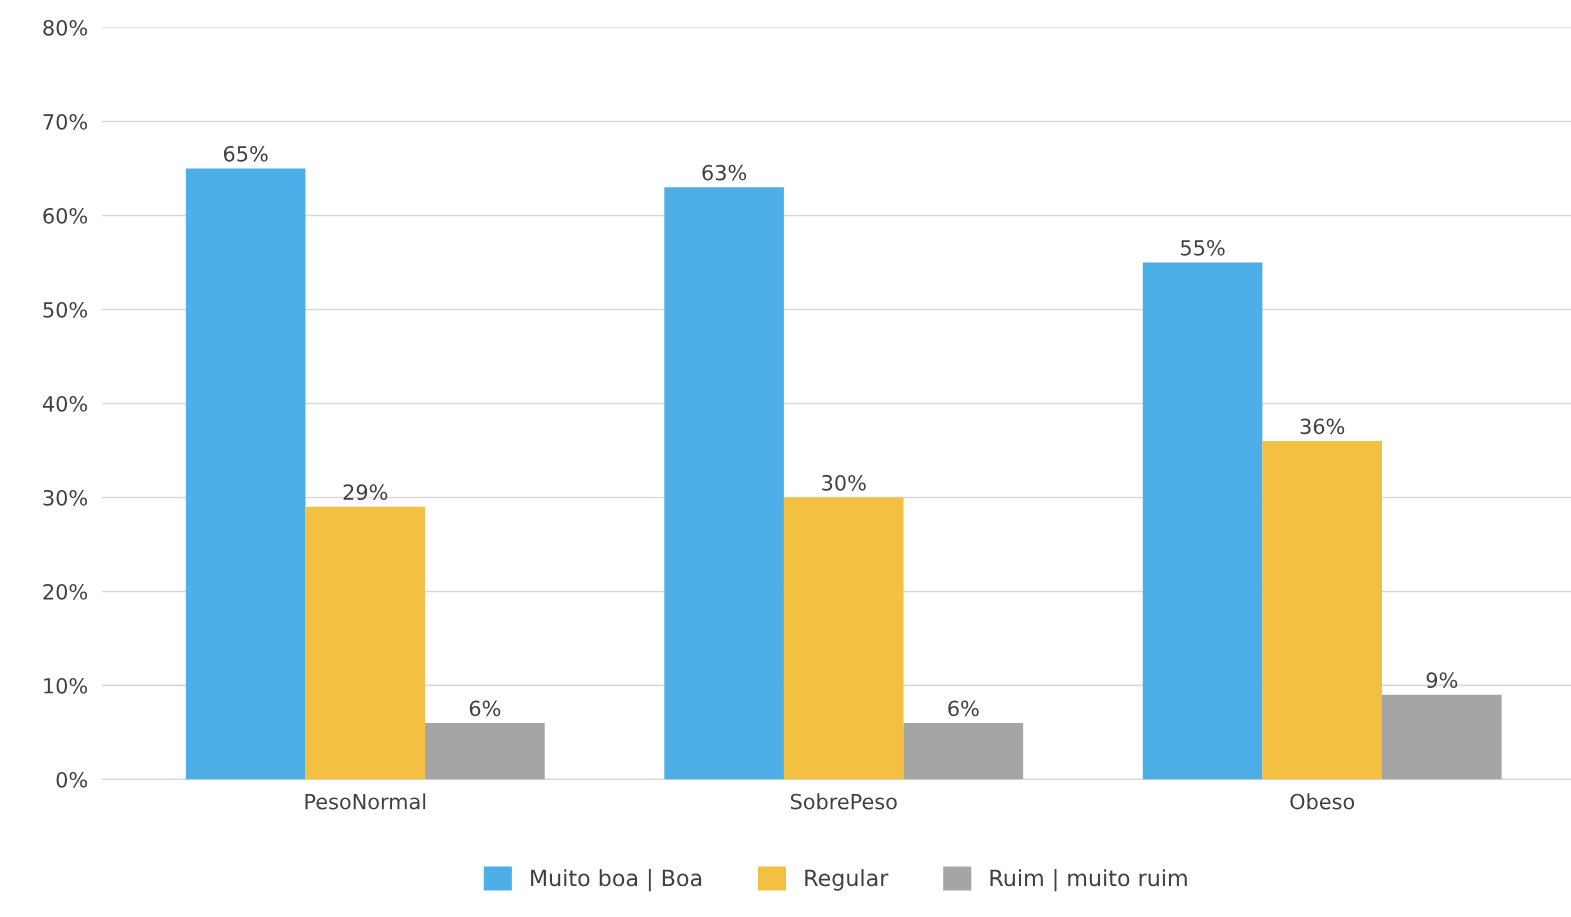 The width and height of the screenshot is (1571, 917). Describe the element at coordinates (1203, 247) in the screenshot. I see `data-label: 55%` at that location.